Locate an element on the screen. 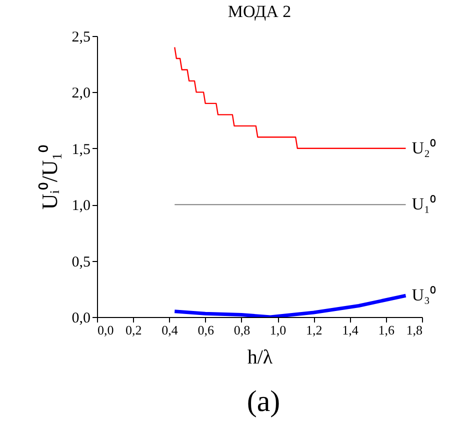 This screenshot has height=437, width=462. chart-title: МОДА 2 is located at coordinates (260, 11).